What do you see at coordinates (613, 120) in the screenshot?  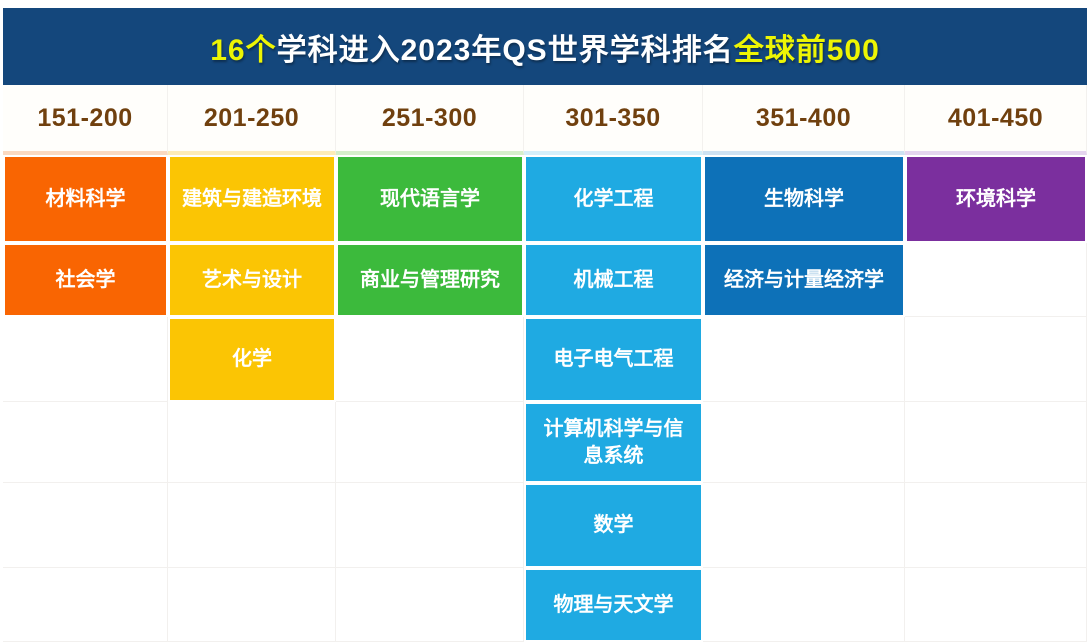 I see `header-301-350: 301-350` at bounding box center [613, 120].